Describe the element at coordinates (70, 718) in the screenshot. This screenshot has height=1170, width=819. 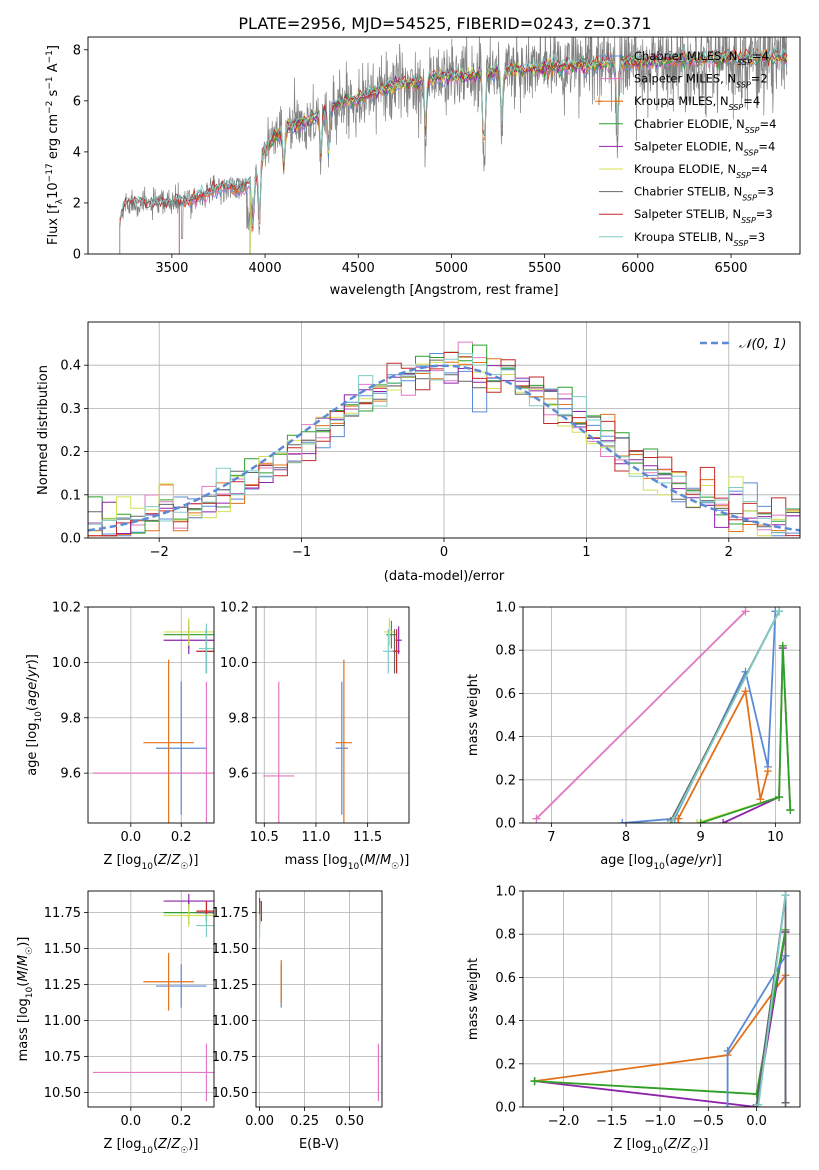
I see `y-tick-label: 9.8` at that location.